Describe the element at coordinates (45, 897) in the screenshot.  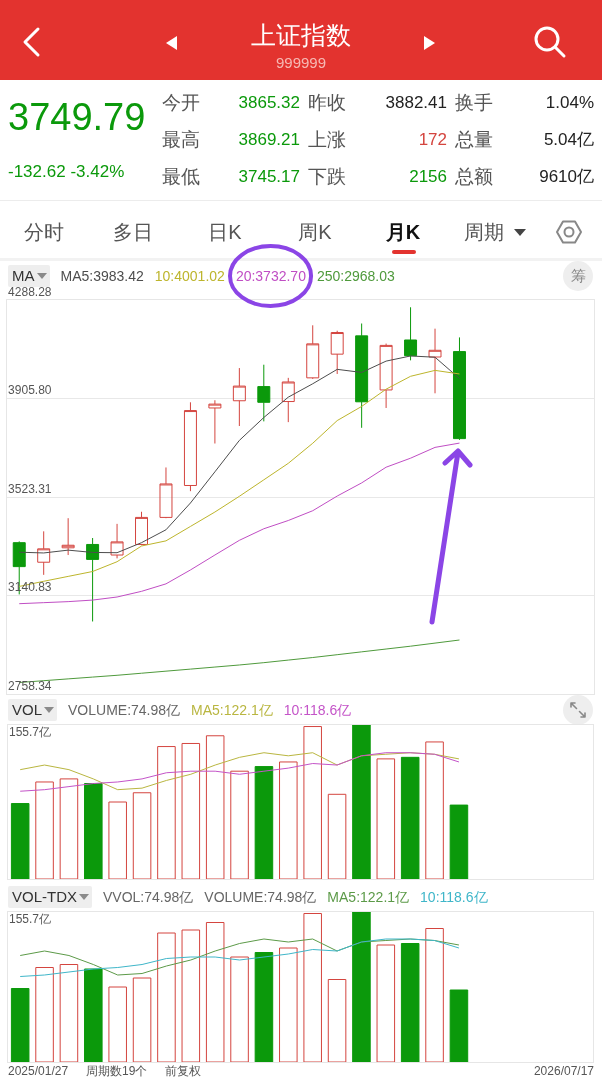
I see `legend-title: VOL-TDX` at that location.